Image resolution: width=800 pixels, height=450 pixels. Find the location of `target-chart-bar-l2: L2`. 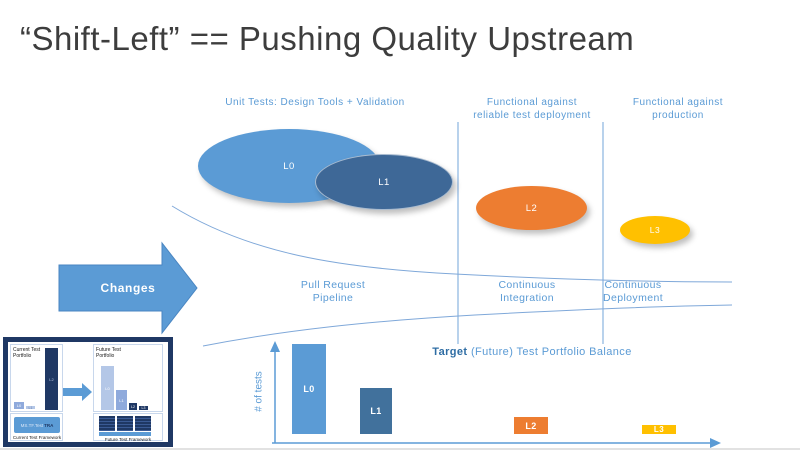

target-chart-bar-l2: L2 is located at coordinates (531, 425).